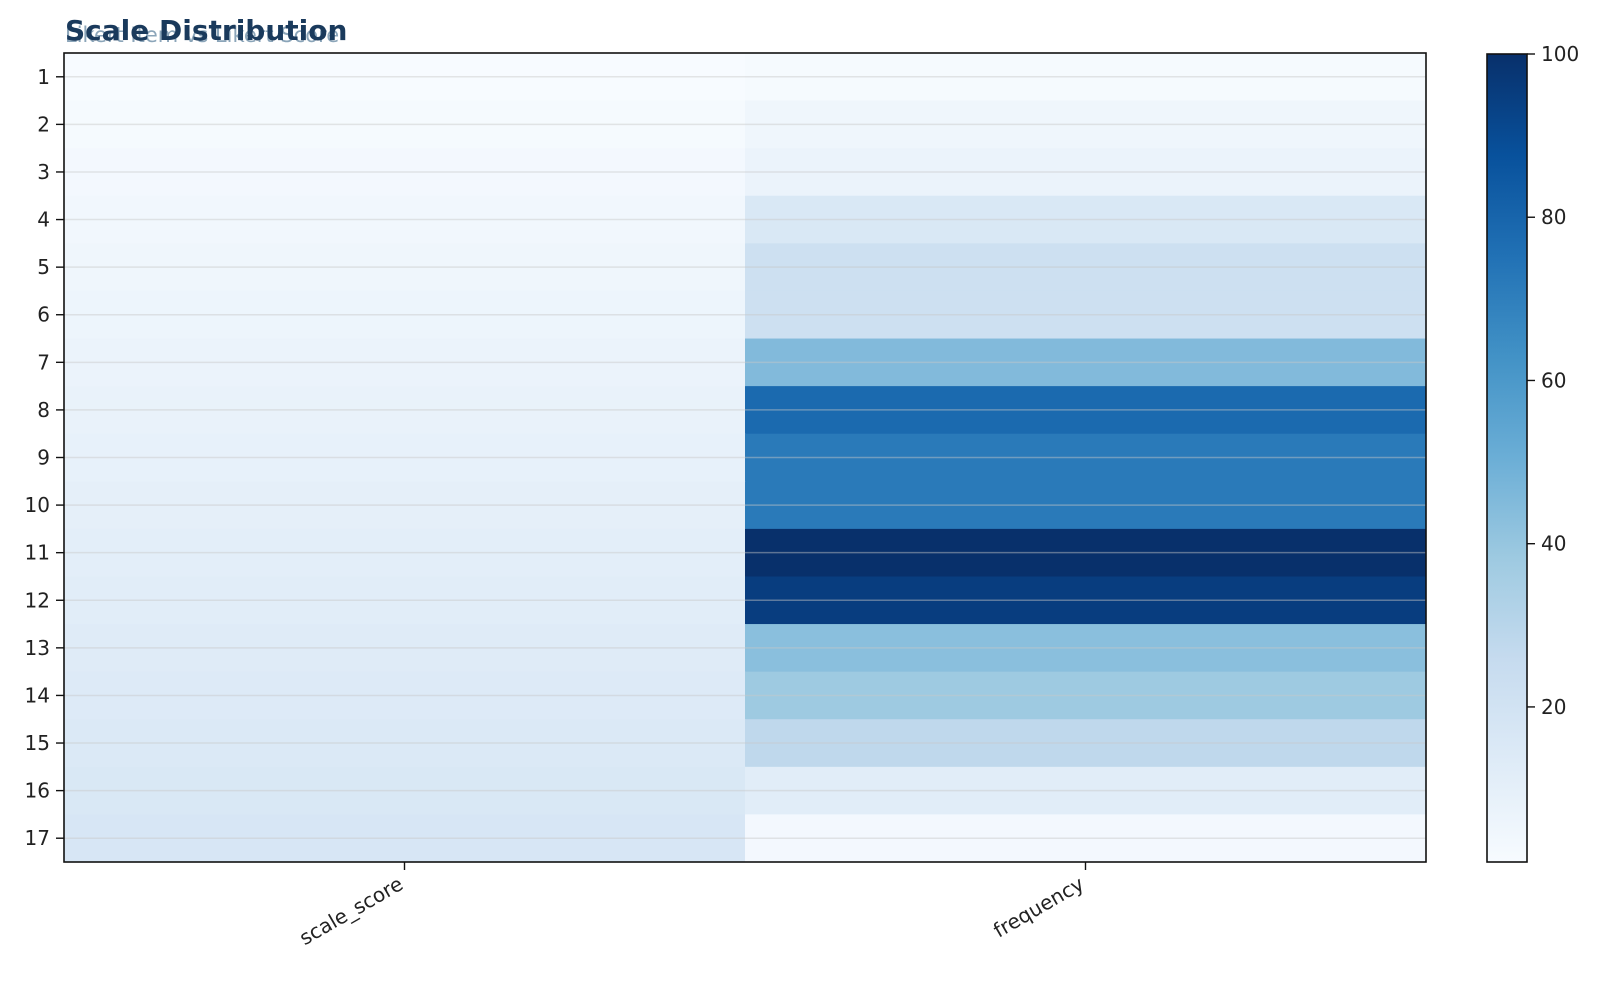 This screenshot has height=983, width=1600. I want to click on y-tick-label: 16, so click(37, 791).